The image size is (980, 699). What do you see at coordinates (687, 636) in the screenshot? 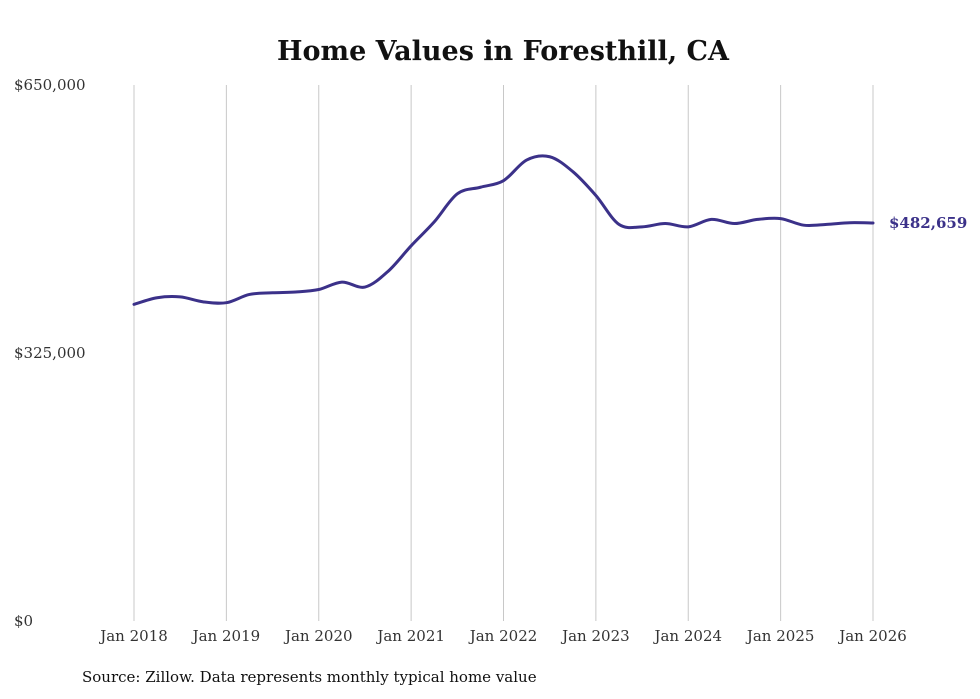
I see `x-tick-label: Jan 2024` at bounding box center [687, 636].